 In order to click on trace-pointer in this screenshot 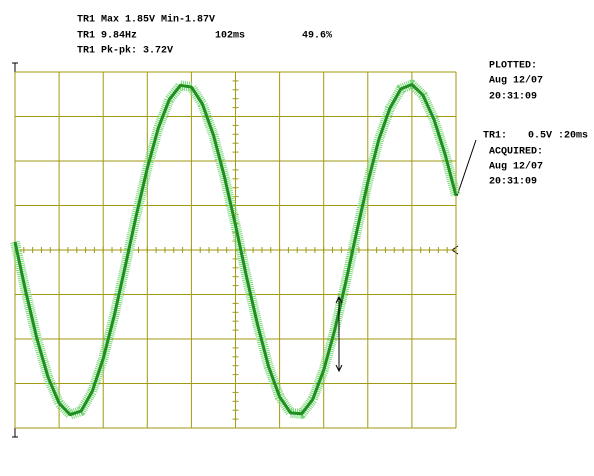, I will do `click(466, 168)`.